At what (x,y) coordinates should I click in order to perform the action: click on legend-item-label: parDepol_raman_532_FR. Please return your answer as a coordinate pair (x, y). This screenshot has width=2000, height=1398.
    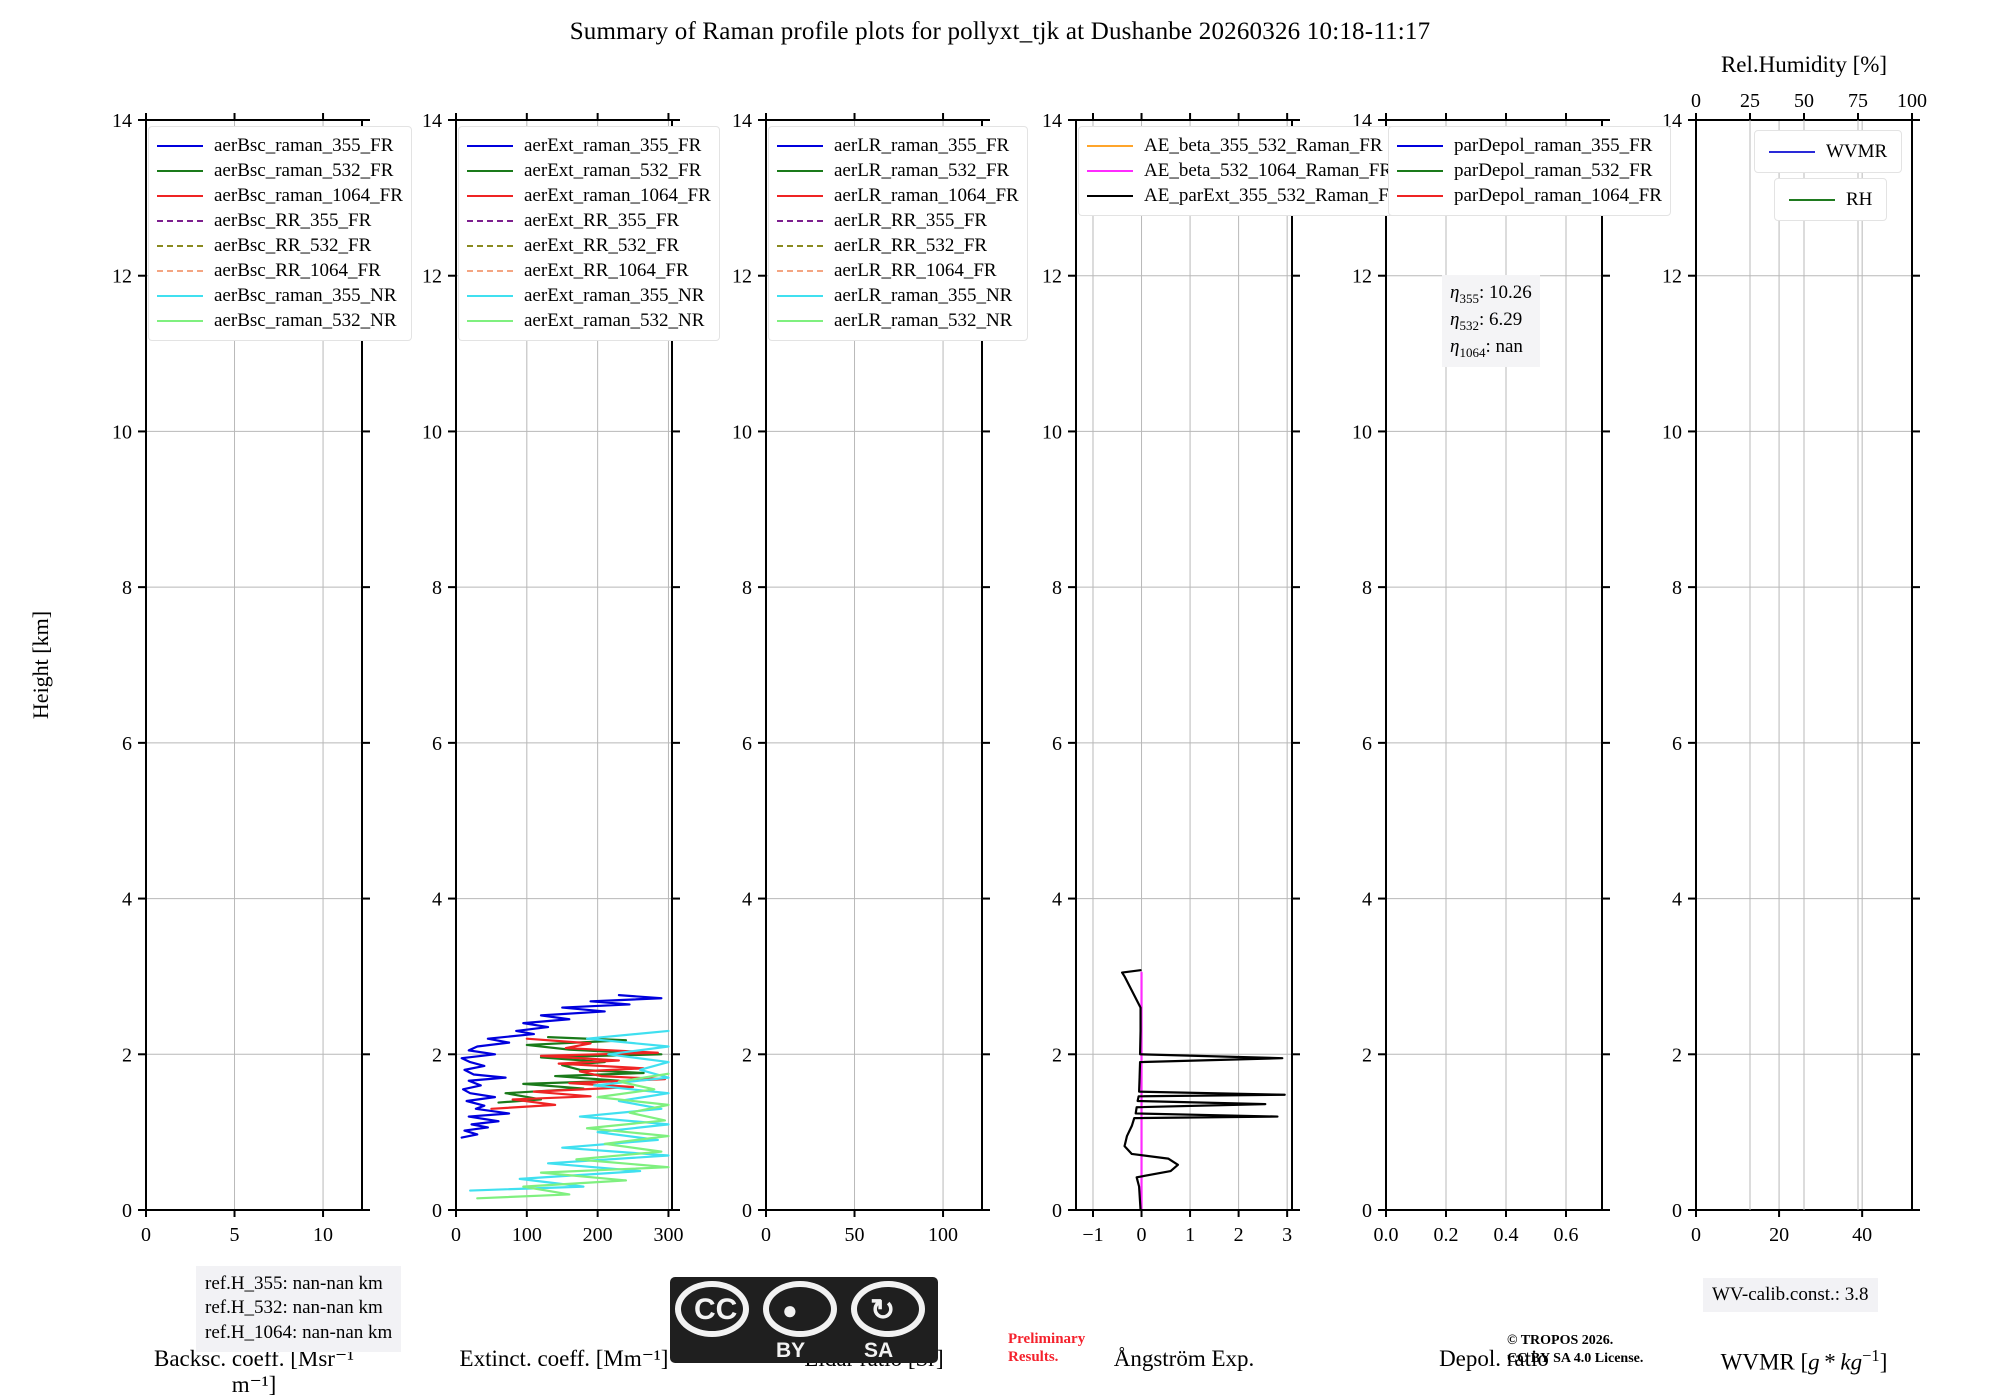
    Looking at the image, I should click on (1553, 170).